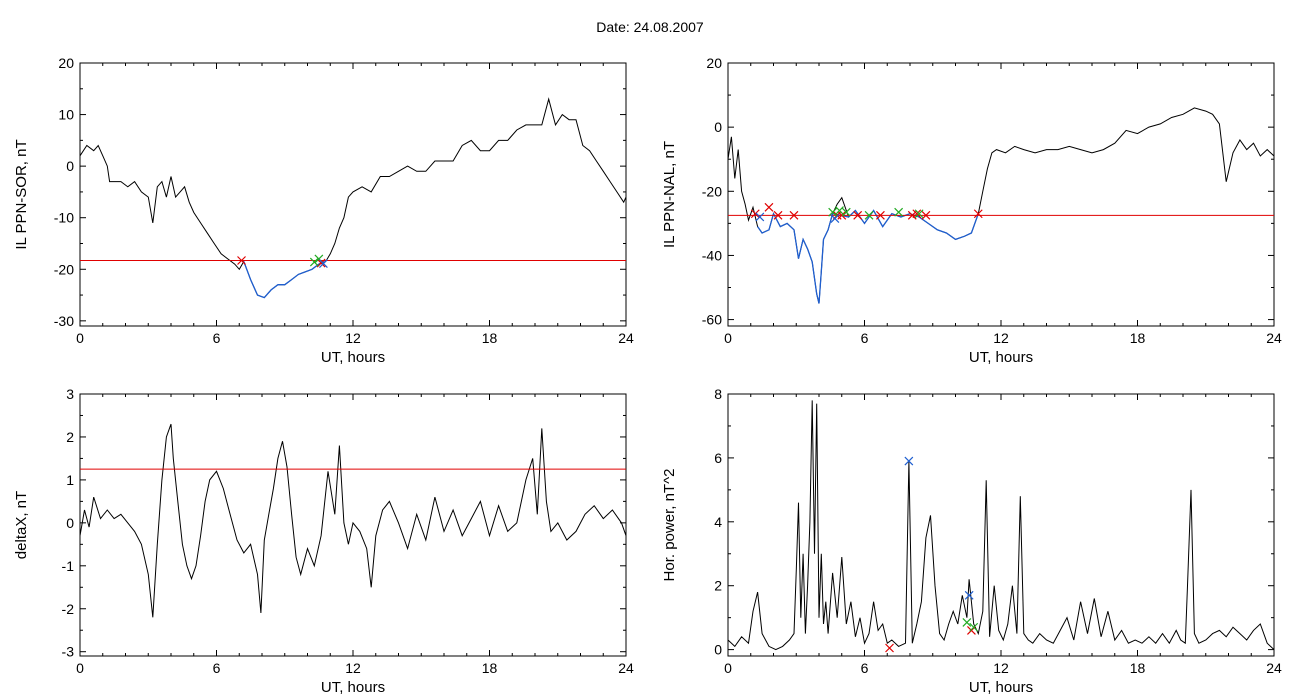 This screenshot has width=1300, height=700. I want to click on y-tick-label: 10, so click(66, 115).